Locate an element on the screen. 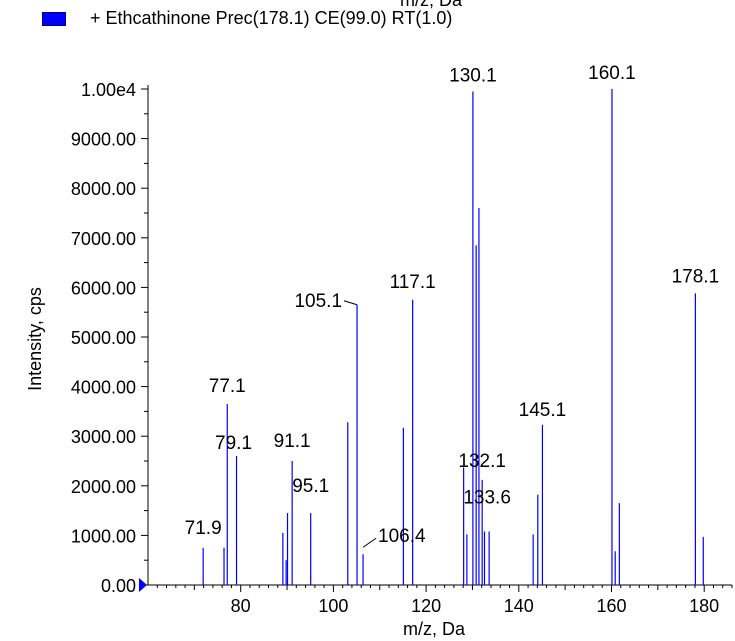 This screenshot has width=735, height=641. y-tick-label: 1000.00 is located at coordinates (103, 536).